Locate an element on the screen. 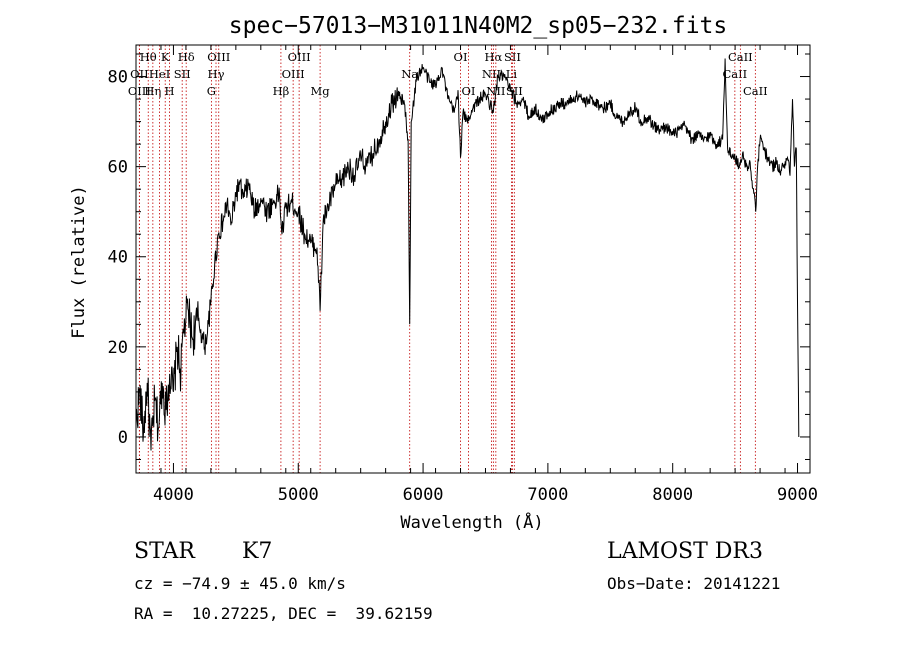  line-label-17: OI is located at coordinates (461, 57).